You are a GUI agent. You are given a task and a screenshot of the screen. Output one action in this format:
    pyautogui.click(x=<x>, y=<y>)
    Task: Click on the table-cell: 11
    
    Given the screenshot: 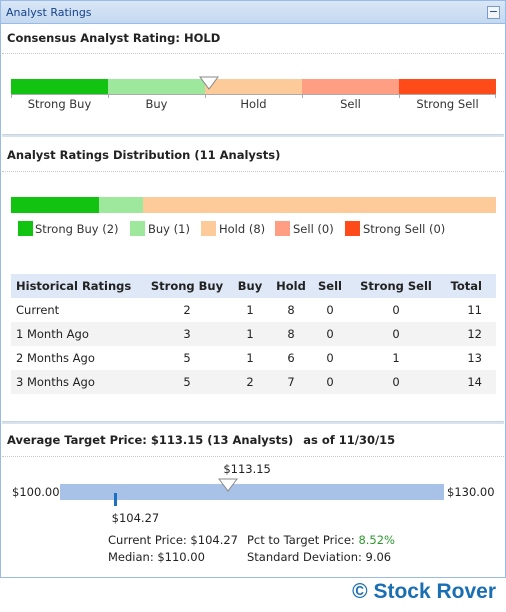 What is the action you would take?
    pyautogui.click(x=474, y=310)
    